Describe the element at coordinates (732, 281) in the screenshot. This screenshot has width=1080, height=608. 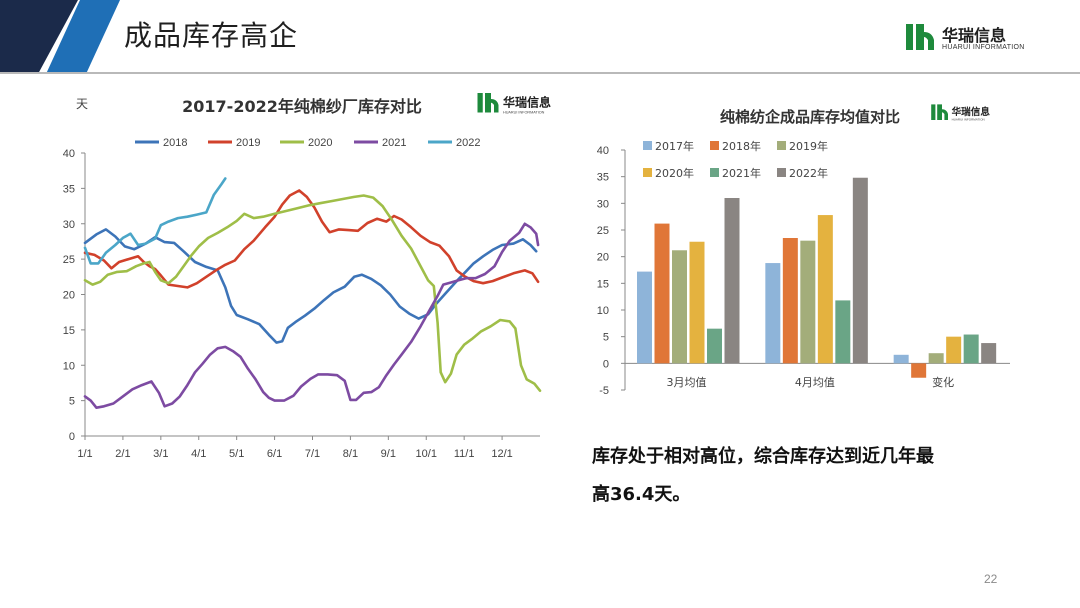
I see `bar-2022年-3月均值` at that location.